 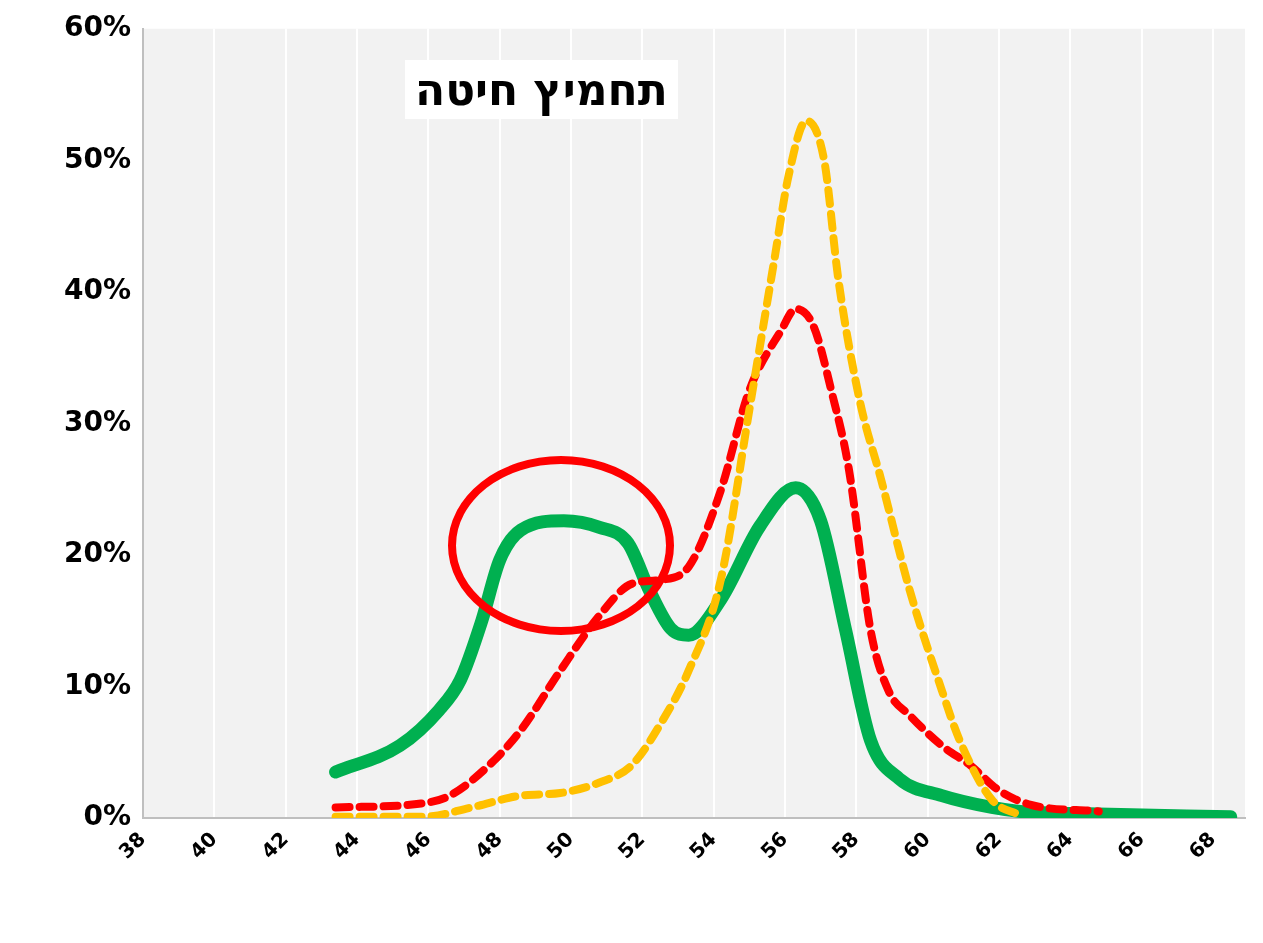 What do you see at coordinates (631, 845) in the screenshot?
I see `x-tick-label: 52` at bounding box center [631, 845].